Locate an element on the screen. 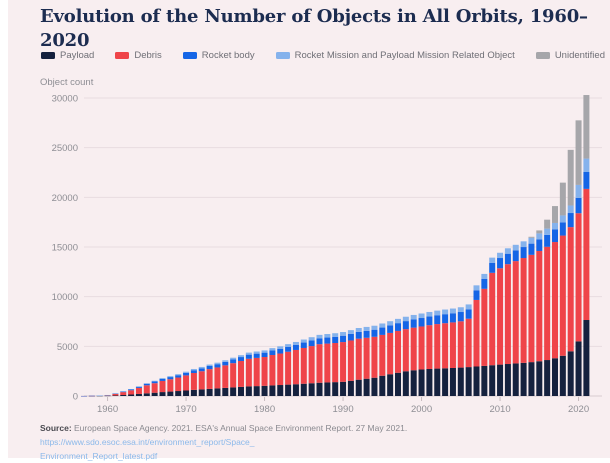 Image resolution: width=610 pixels, height=463 pixels. x-tick-label: 1960 is located at coordinates (107, 409).